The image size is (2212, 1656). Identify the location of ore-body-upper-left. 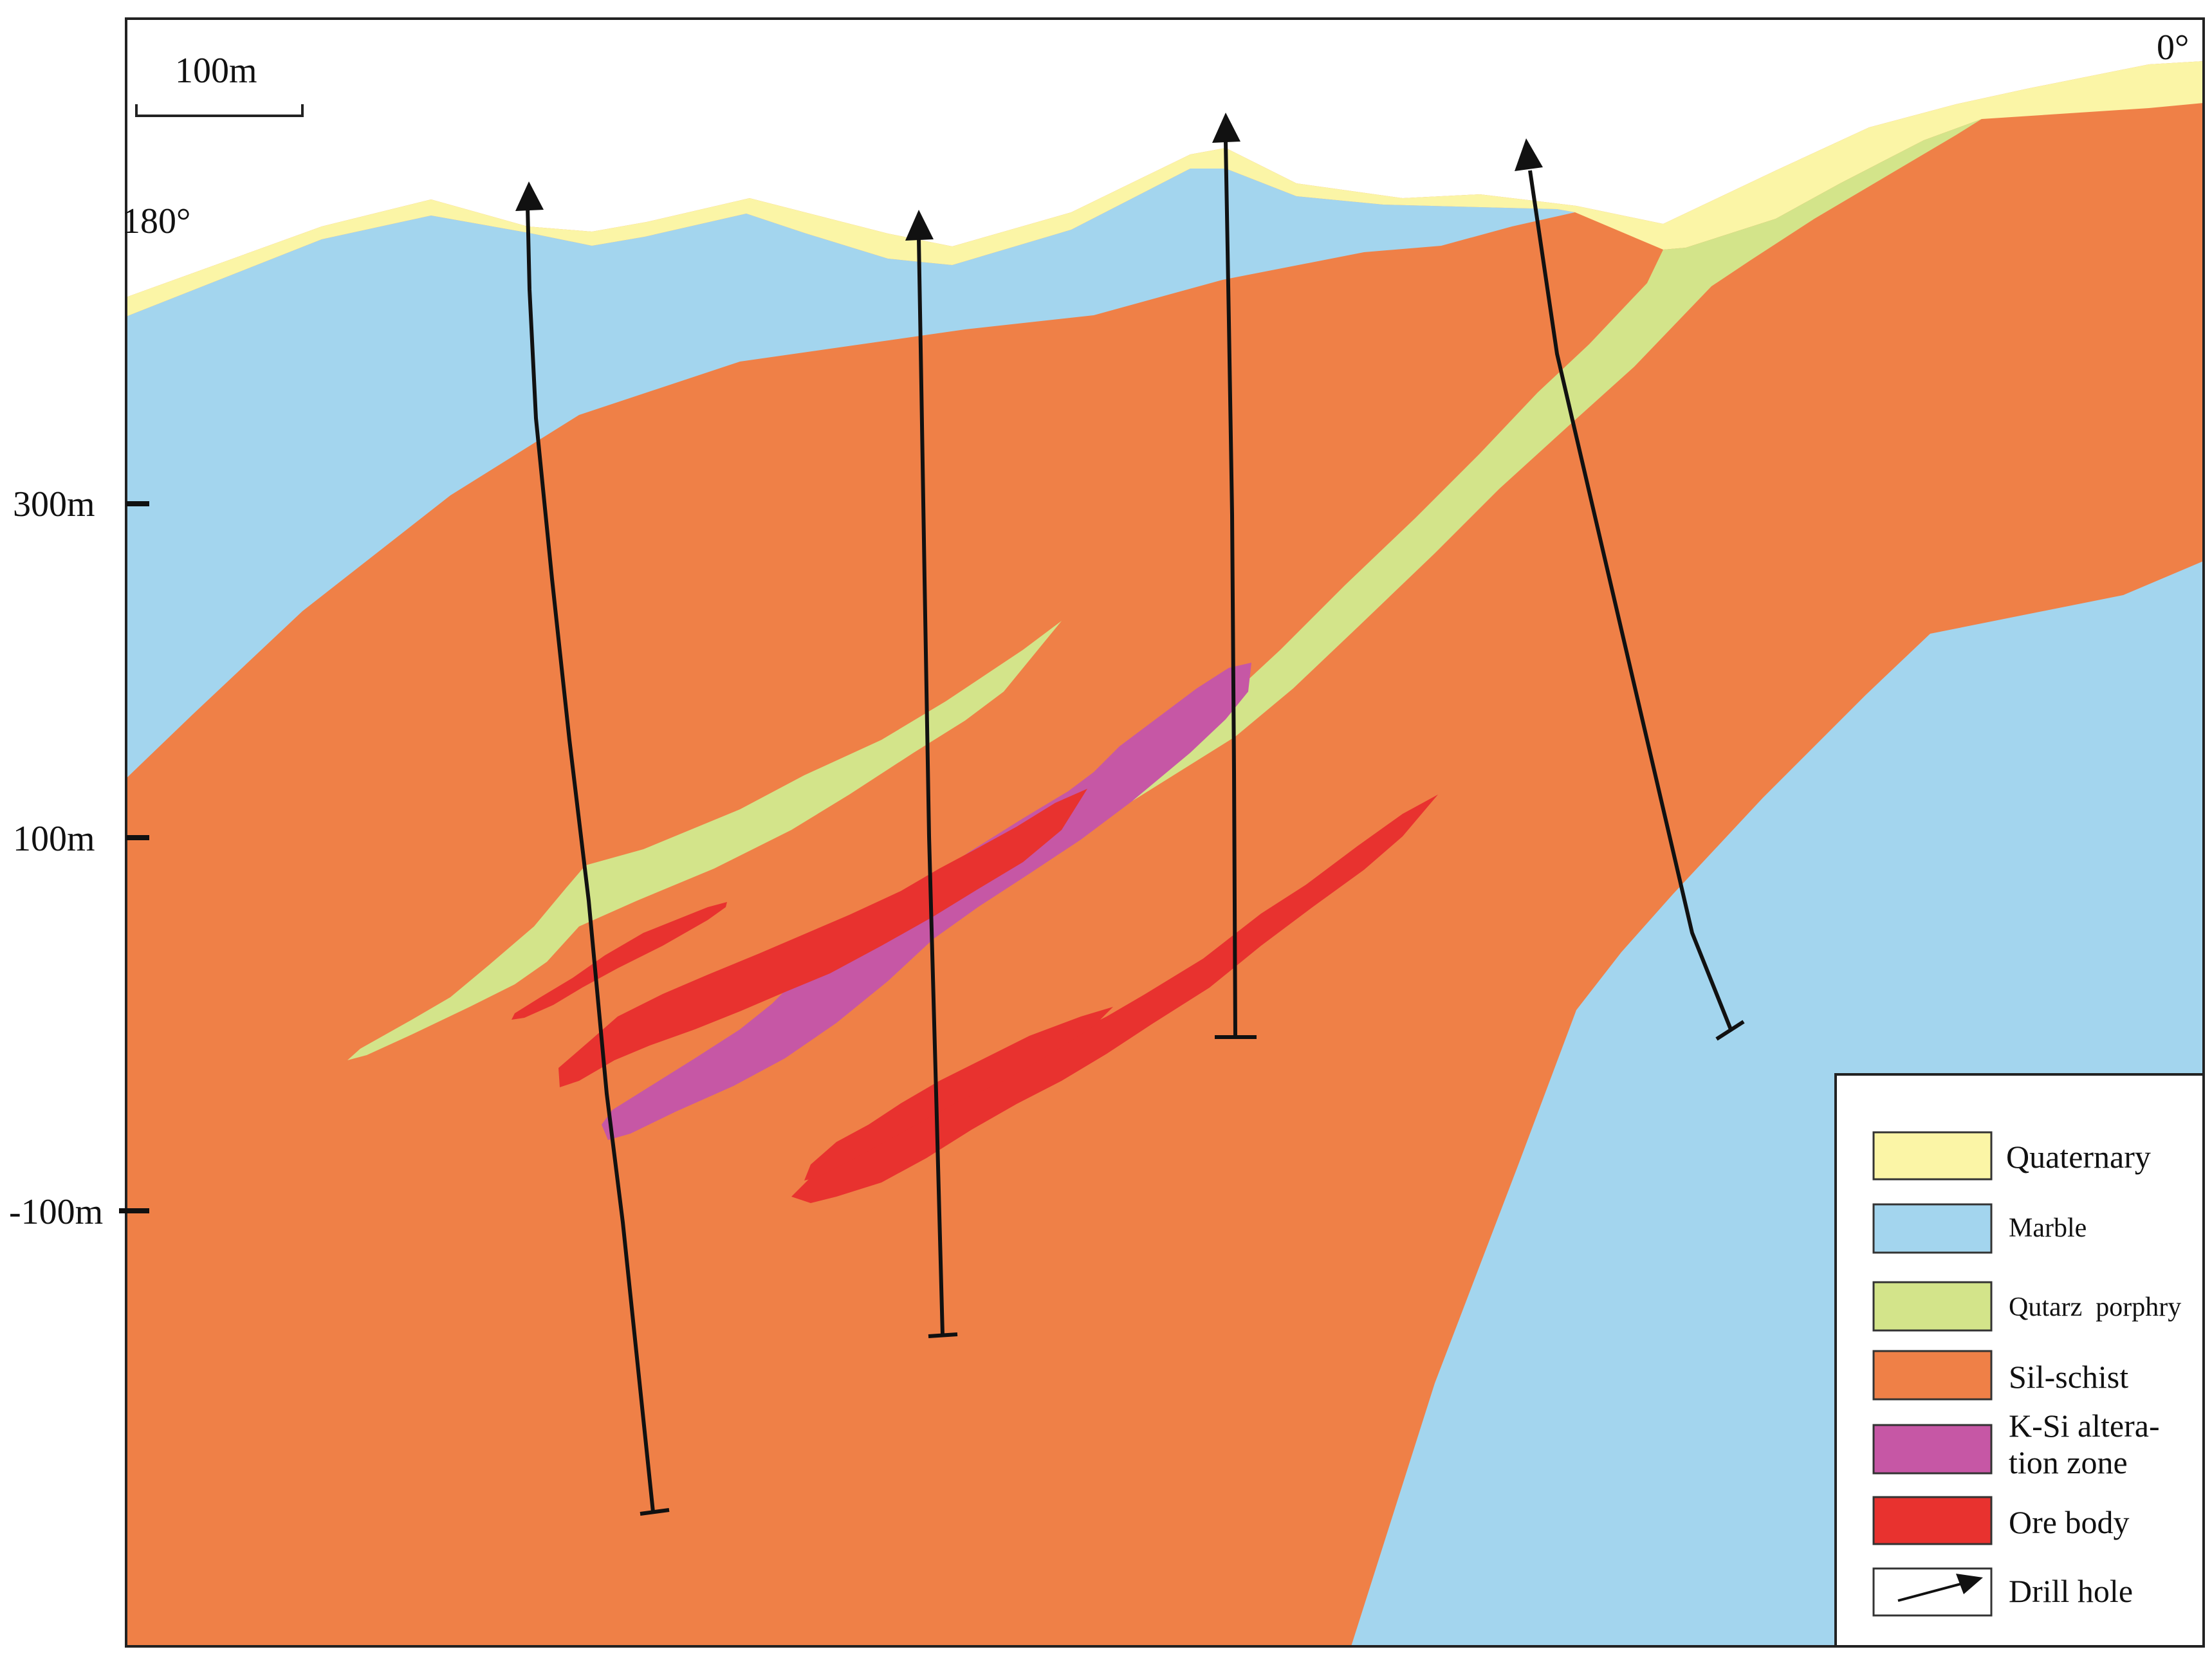
(619, 961).